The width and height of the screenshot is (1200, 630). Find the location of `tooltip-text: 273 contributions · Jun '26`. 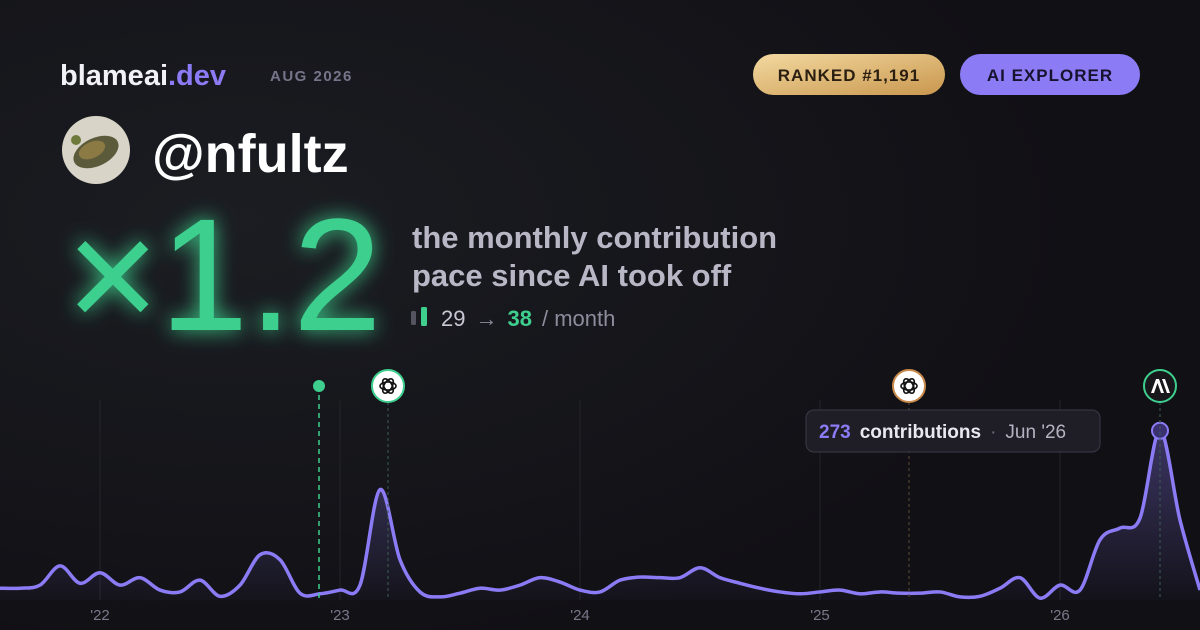

tooltip-text: 273 contributions · Jun '26 is located at coordinates (942, 432).